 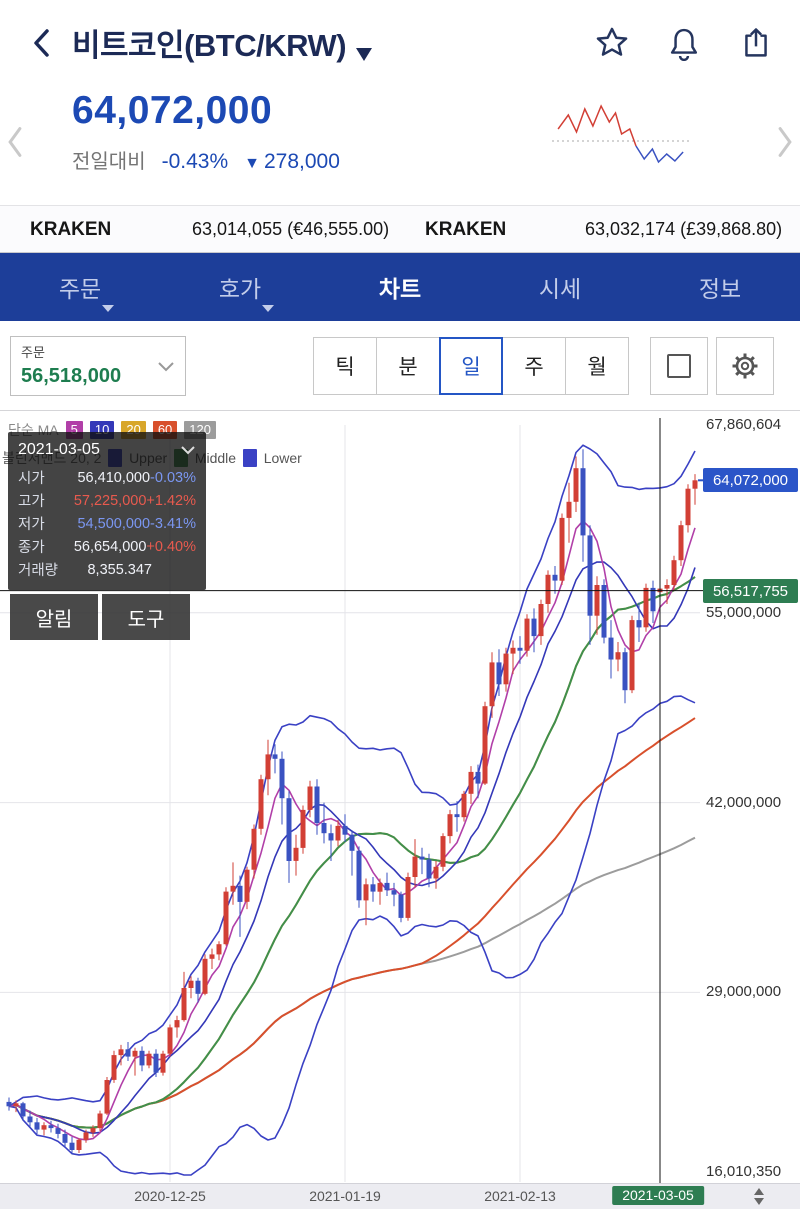 I want to click on period-month-button: 월, so click(x=597, y=366).